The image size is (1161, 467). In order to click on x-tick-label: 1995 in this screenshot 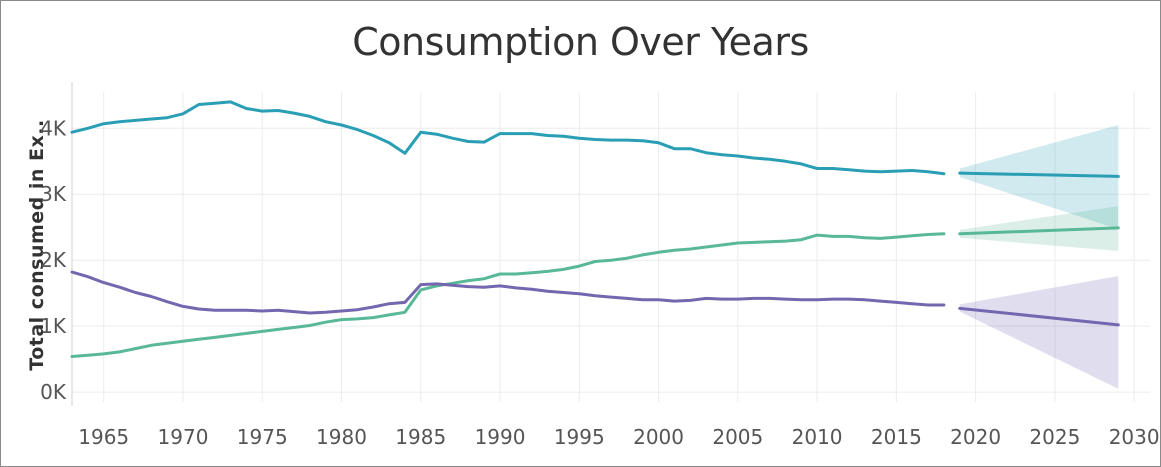, I will do `click(579, 437)`.